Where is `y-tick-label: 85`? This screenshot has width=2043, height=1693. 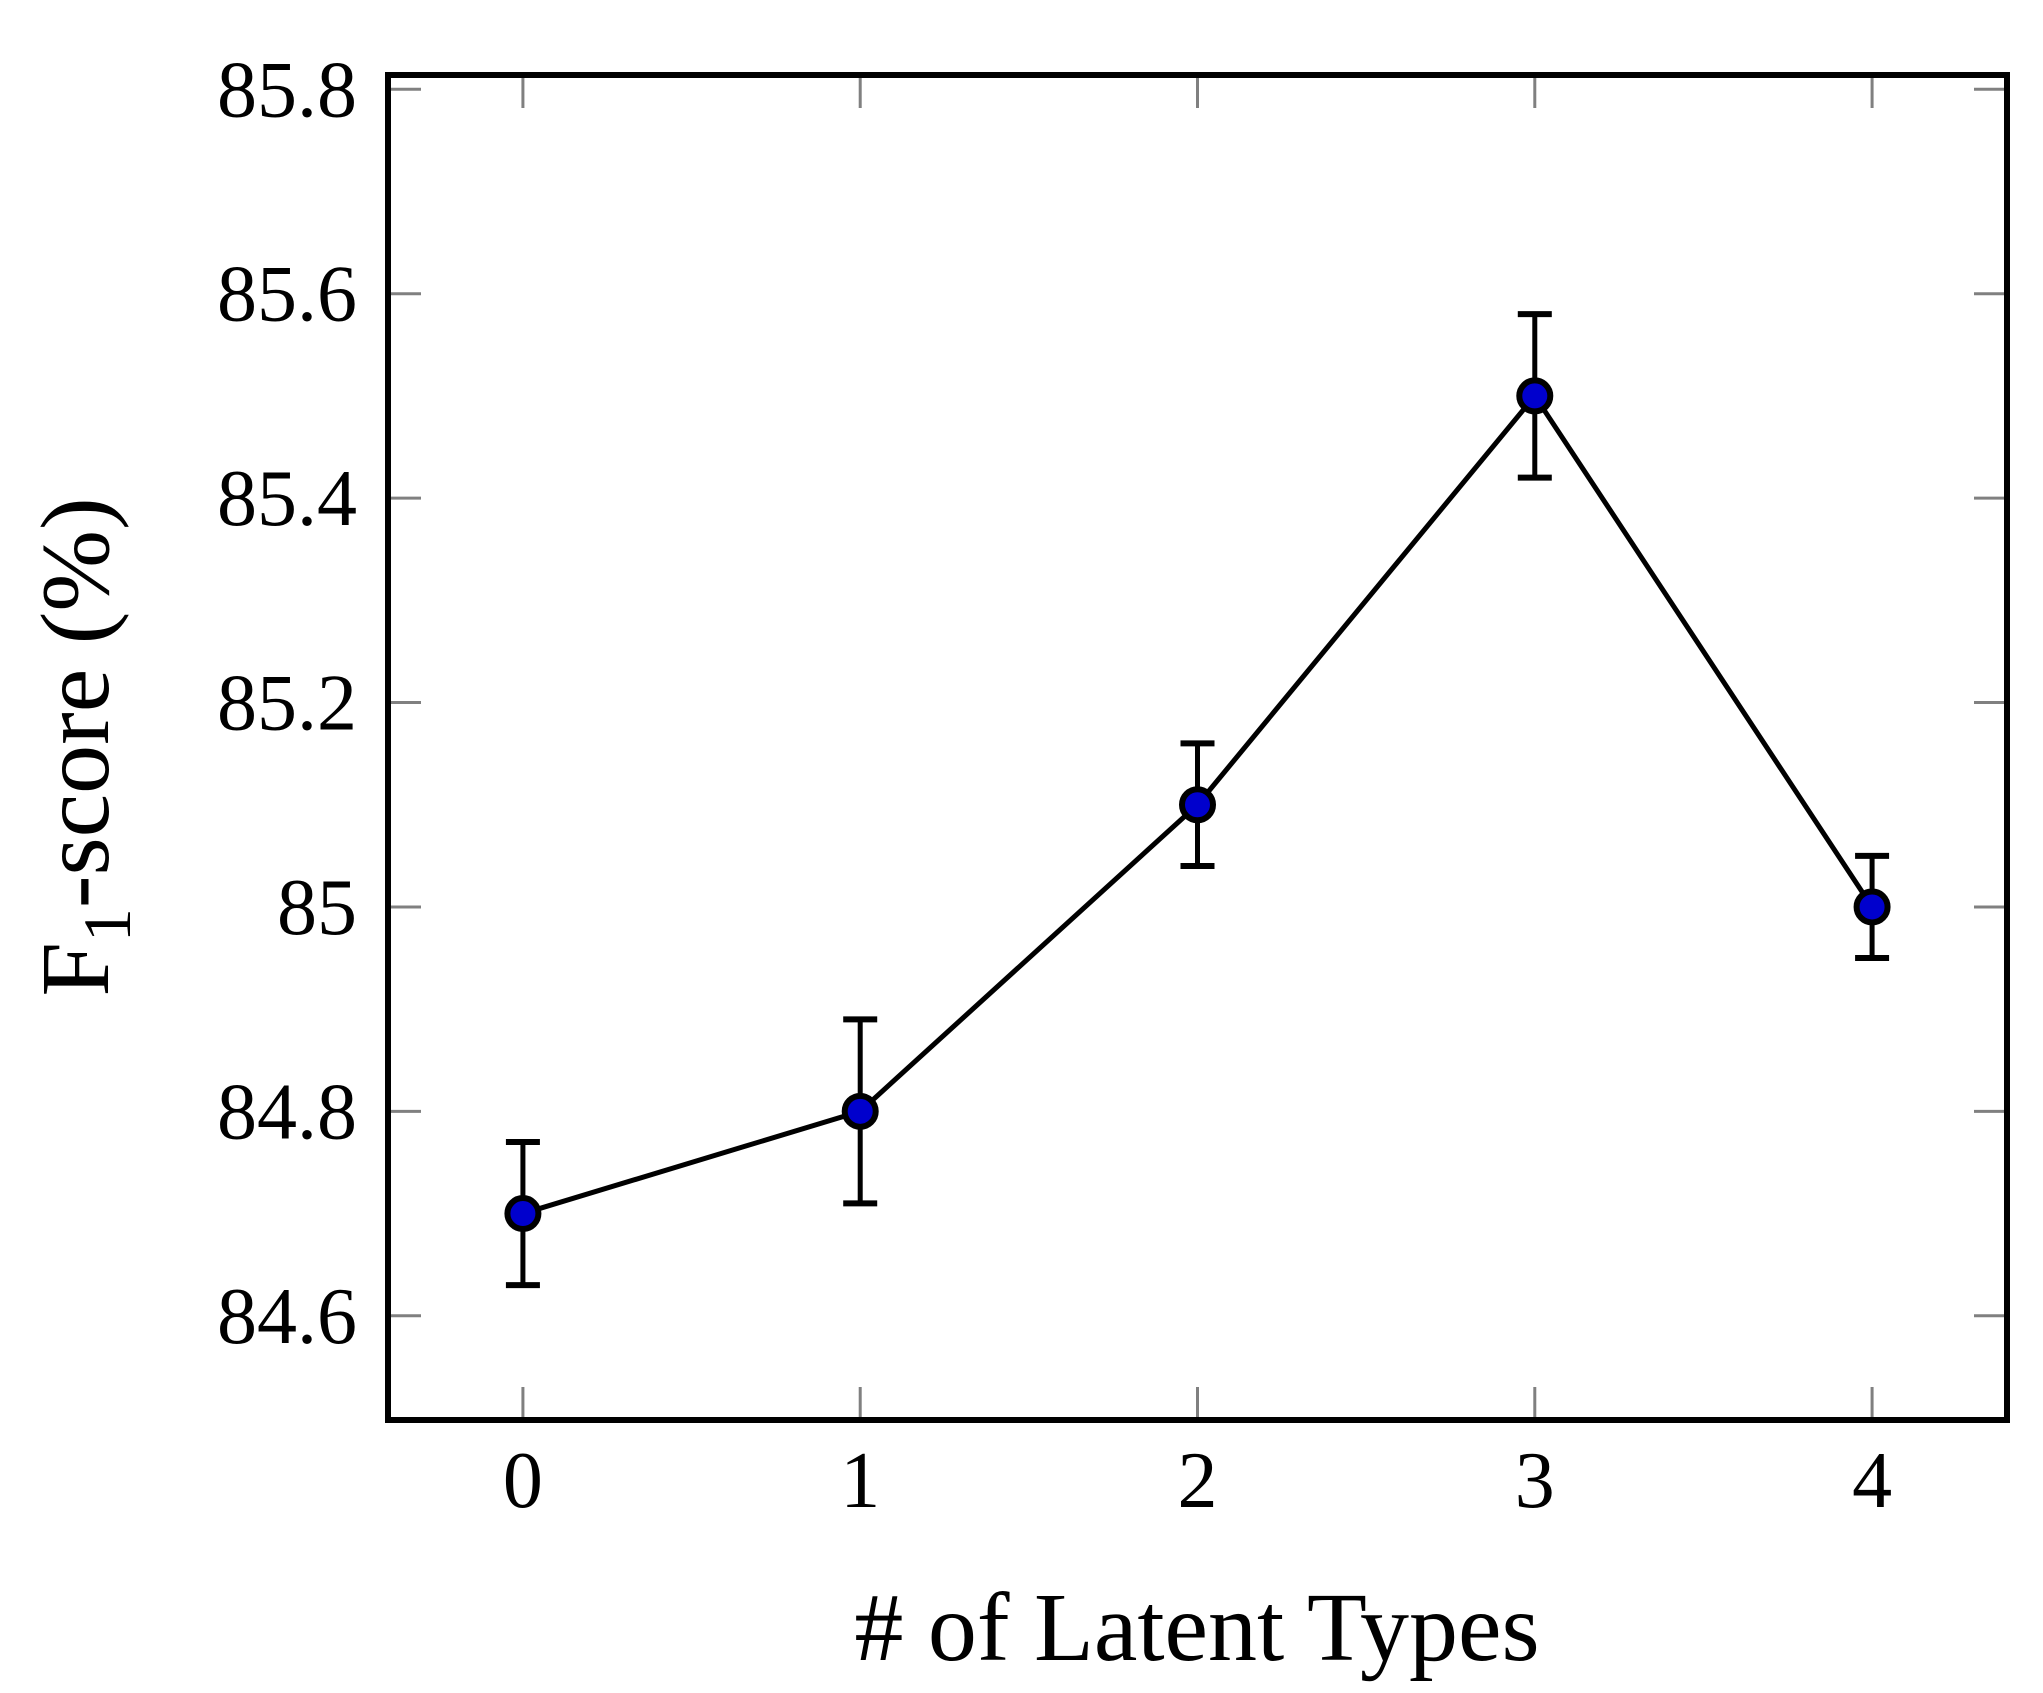 y-tick-label: 85 is located at coordinates (317, 908).